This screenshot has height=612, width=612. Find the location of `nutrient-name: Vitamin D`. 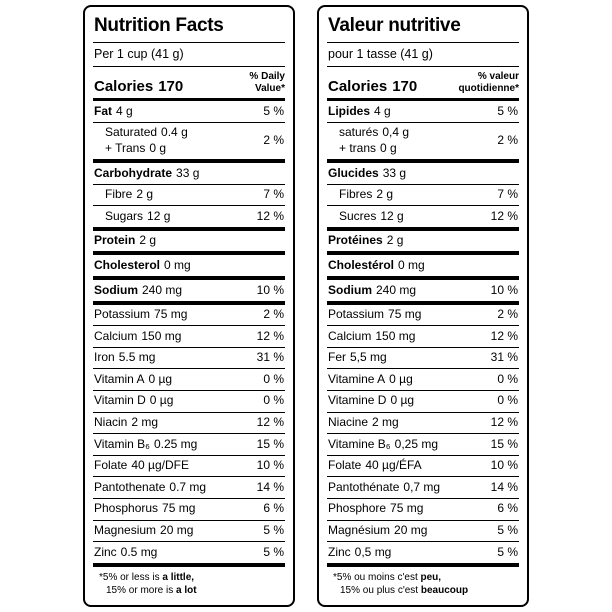

nutrient-name: Vitamin D is located at coordinates (120, 400).